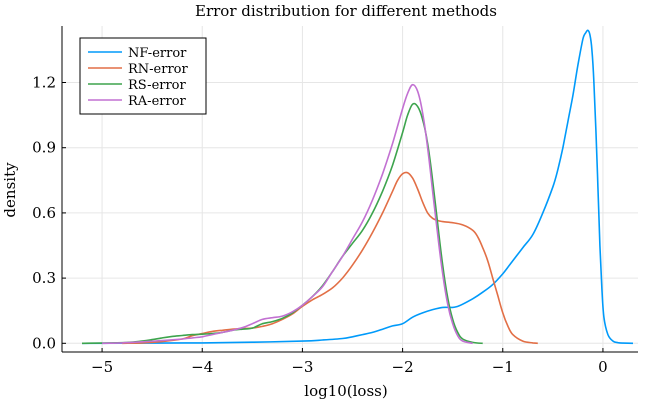 The height and width of the screenshot is (400, 650). What do you see at coordinates (302, 367) in the screenshot?
I see `x-tick-label: −3` at bounding box center [302, 367].